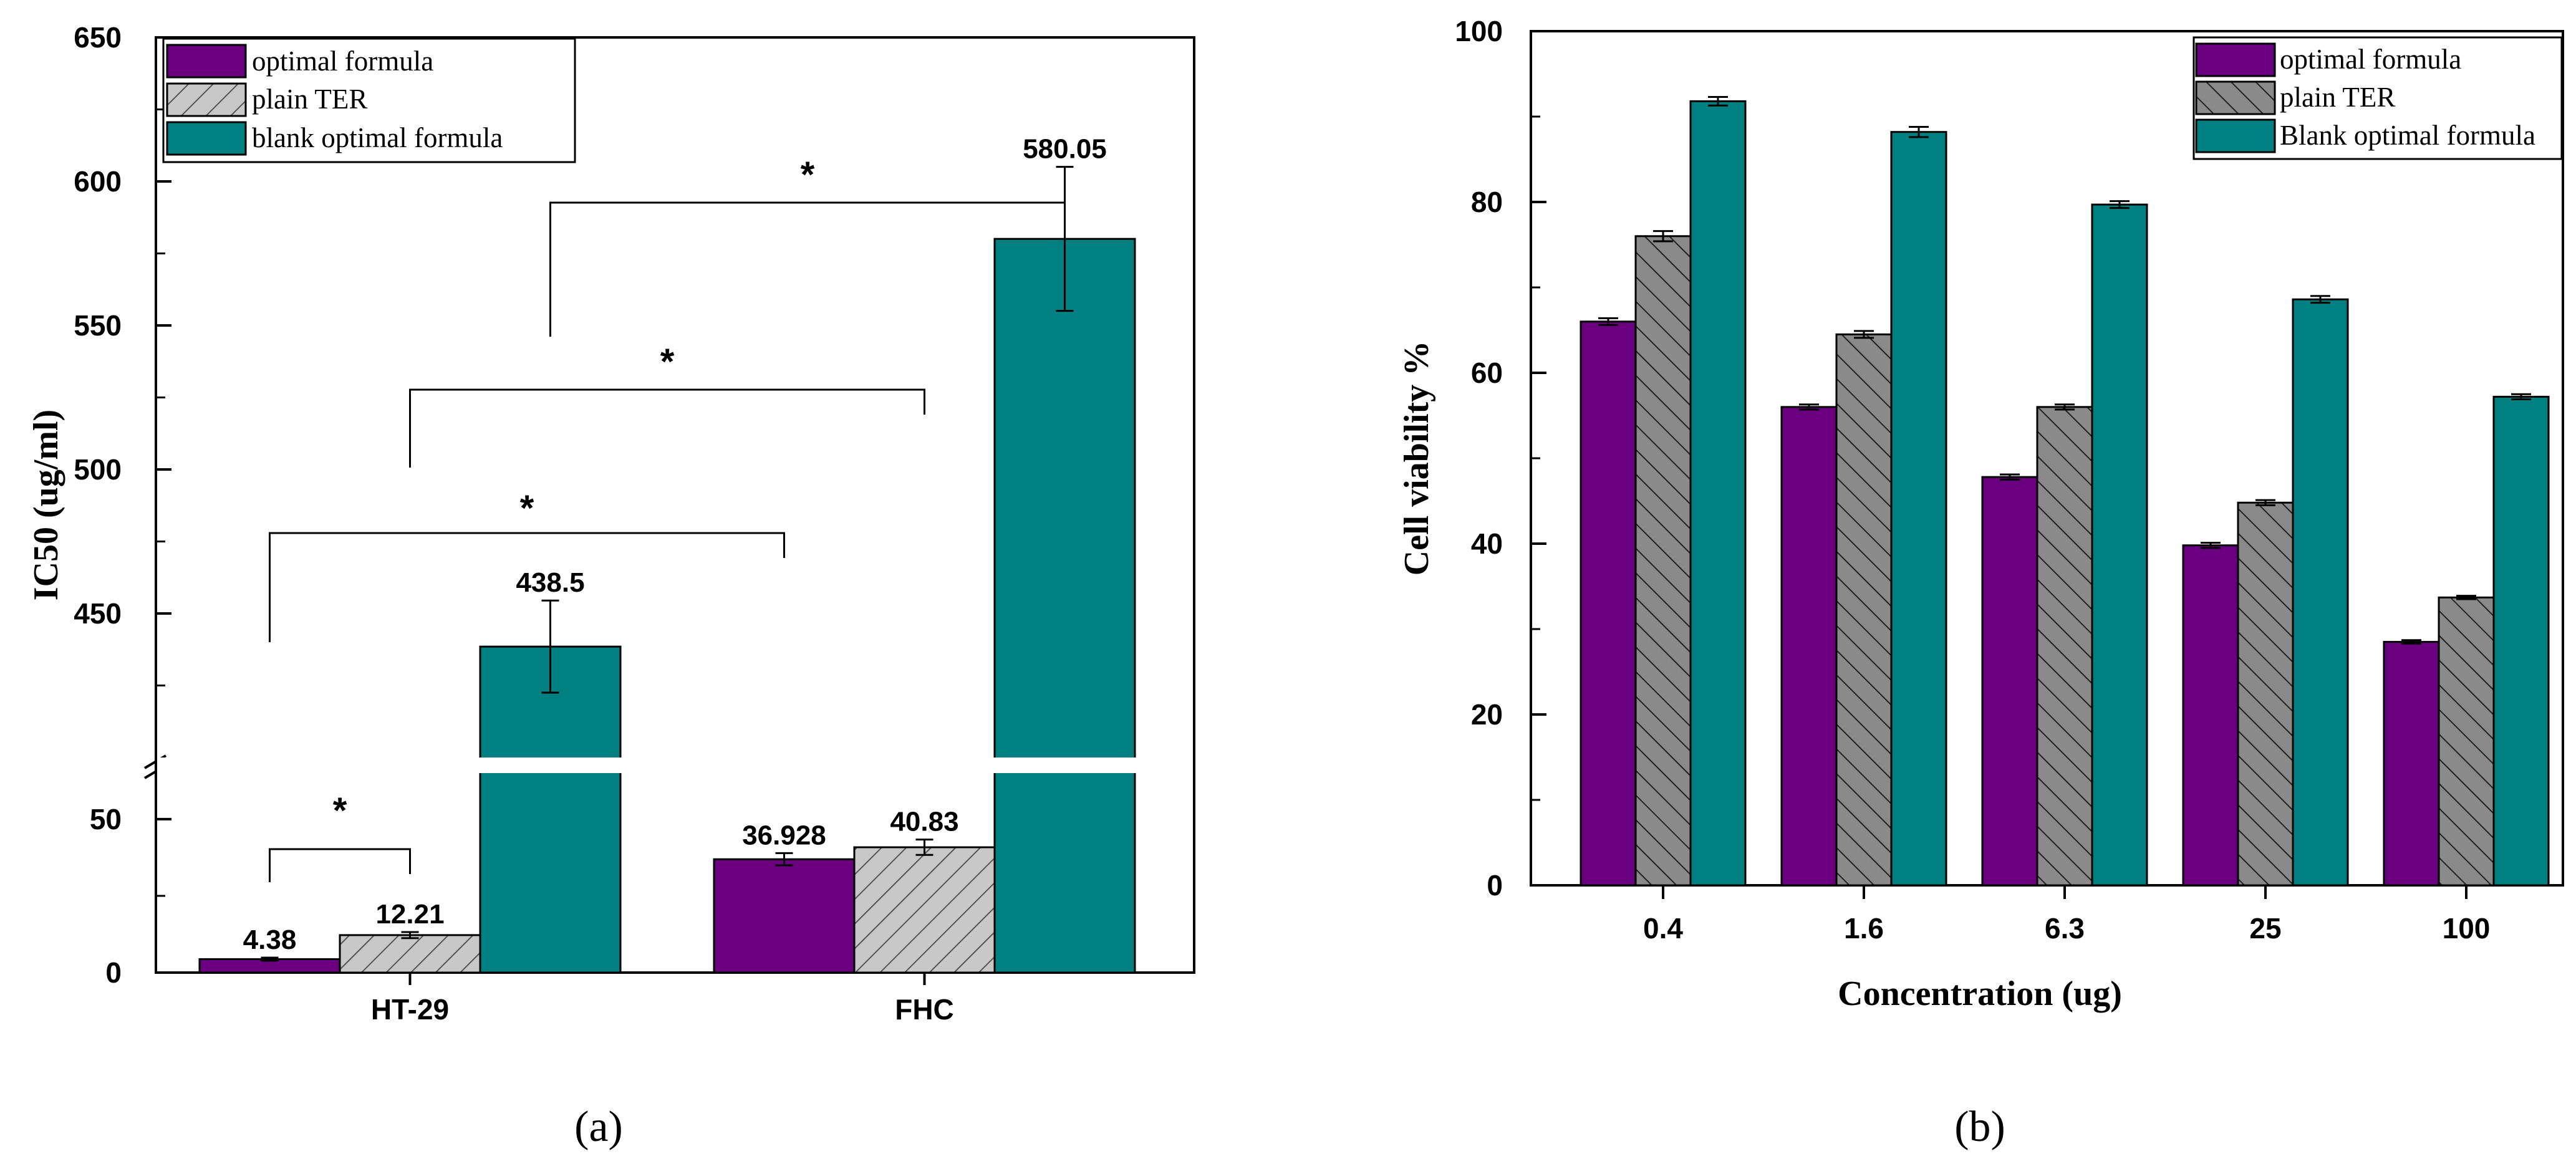 The image size is (2576, 1159). Describe the element at coordinates (2065, 928) in the screenshot. I see `x-tick-label: 6.3` at that location.